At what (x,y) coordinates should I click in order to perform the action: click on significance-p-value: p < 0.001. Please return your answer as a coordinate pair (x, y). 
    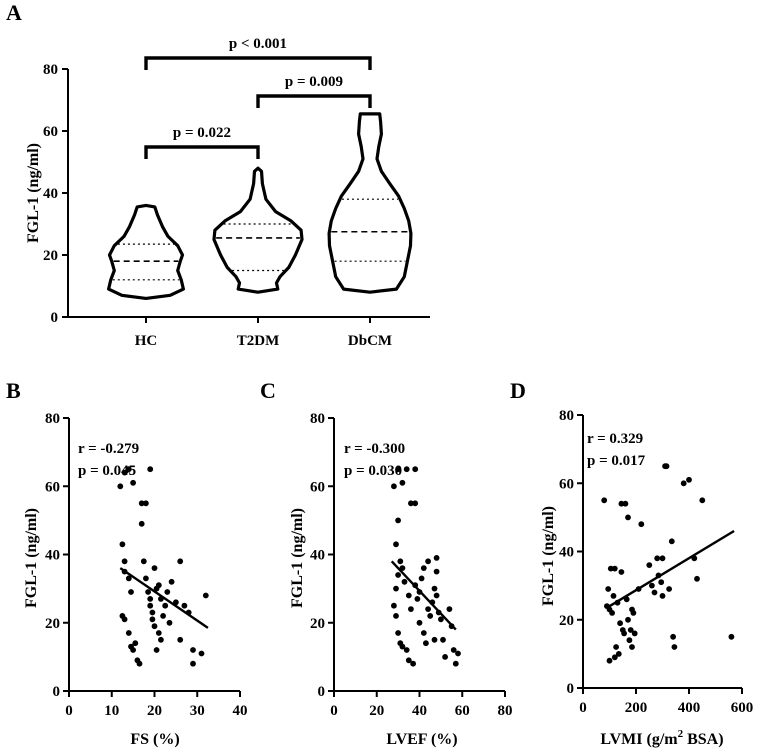
    Looking at the image, I should click on (258, 44).